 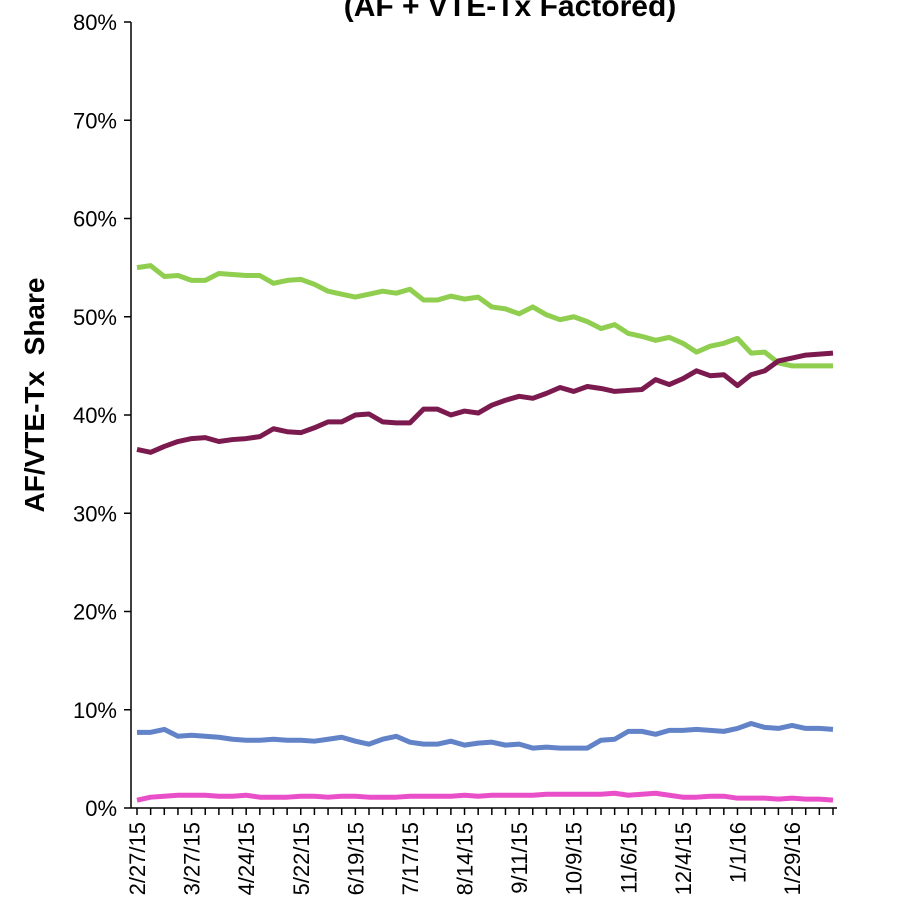 I want to click on x-tick-label: 9/11/15, so click(x=519, y=858).